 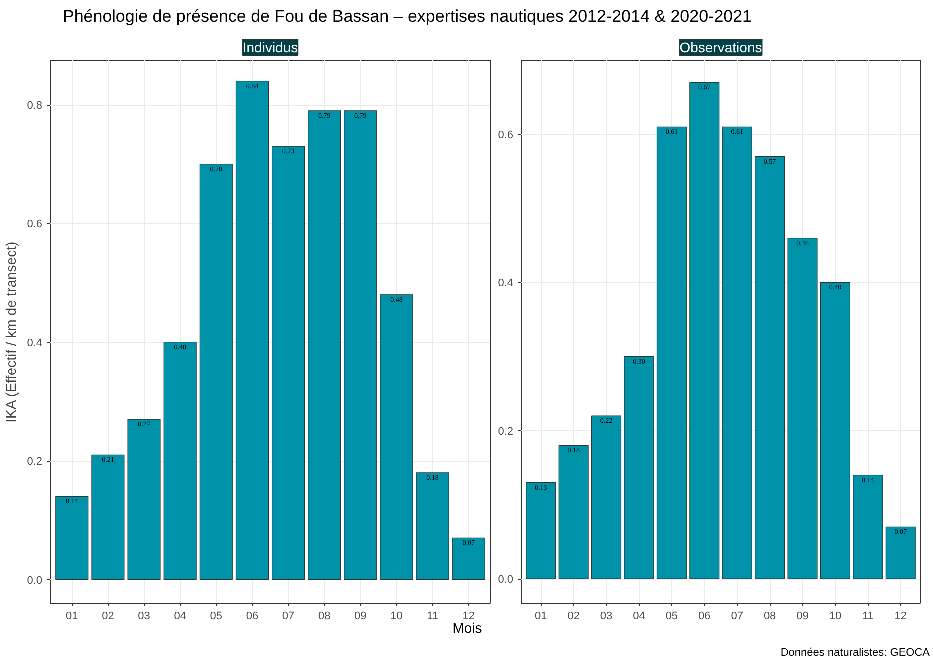 I want to click on chart-subtitle: Observations, so click(x=721, y=48).